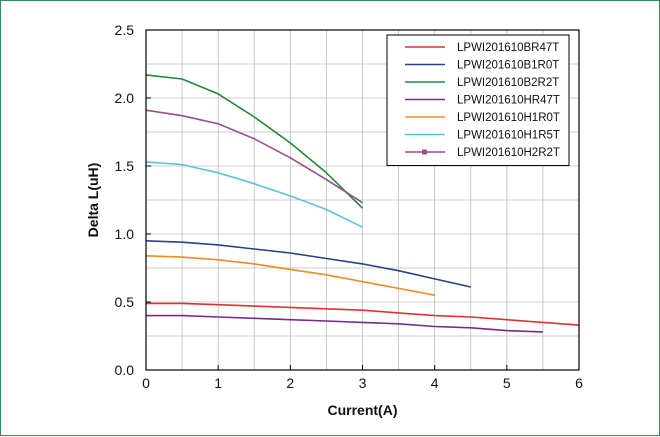 The width and height of the screenshot is (660, 437). I want to click on y-tick-label: 2.5, so click(125, 30).